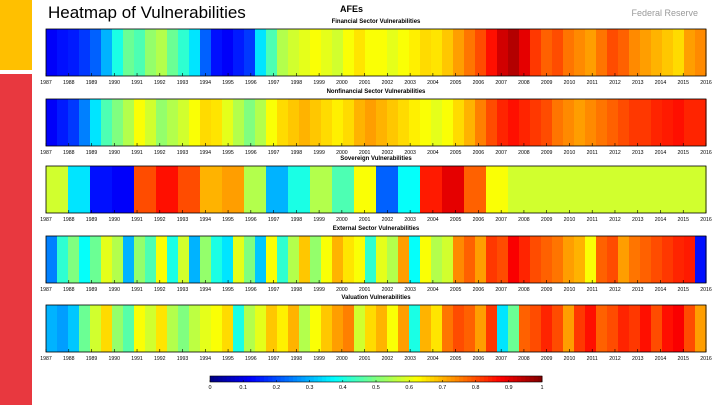 The height and width of the screenshot is (405, 720). I want to click on financial-sector-vulnerabilities-tick-label: 2002, so click(388, 83).